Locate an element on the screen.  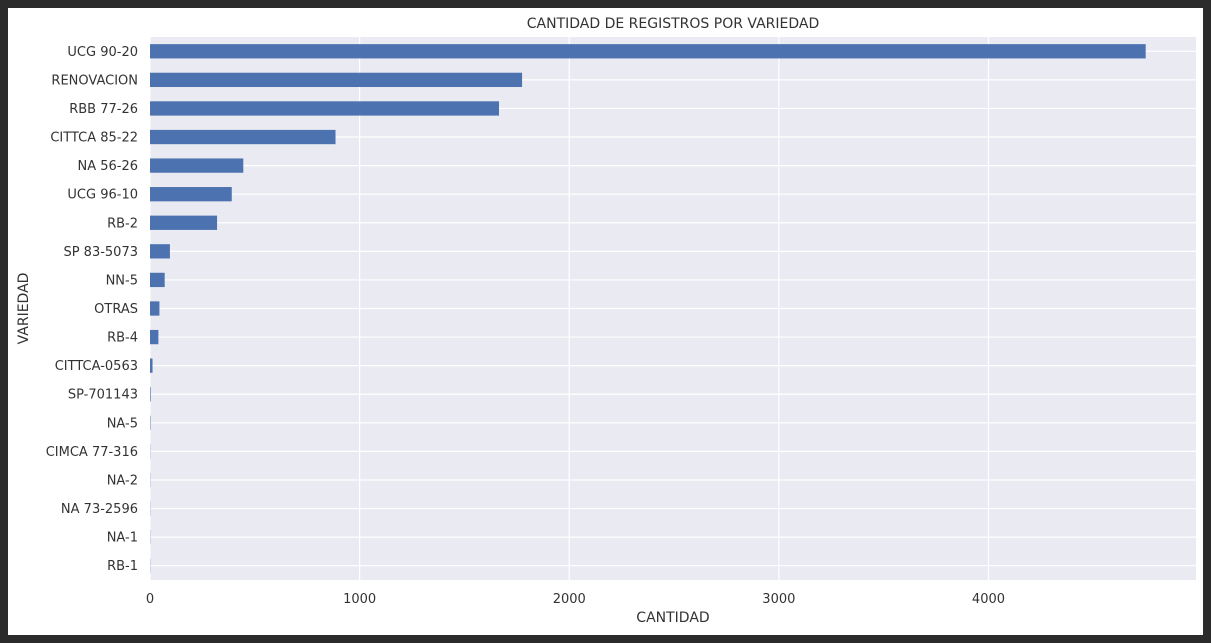
y-tick-label: NA-2 is located at coordinates (122, 480).